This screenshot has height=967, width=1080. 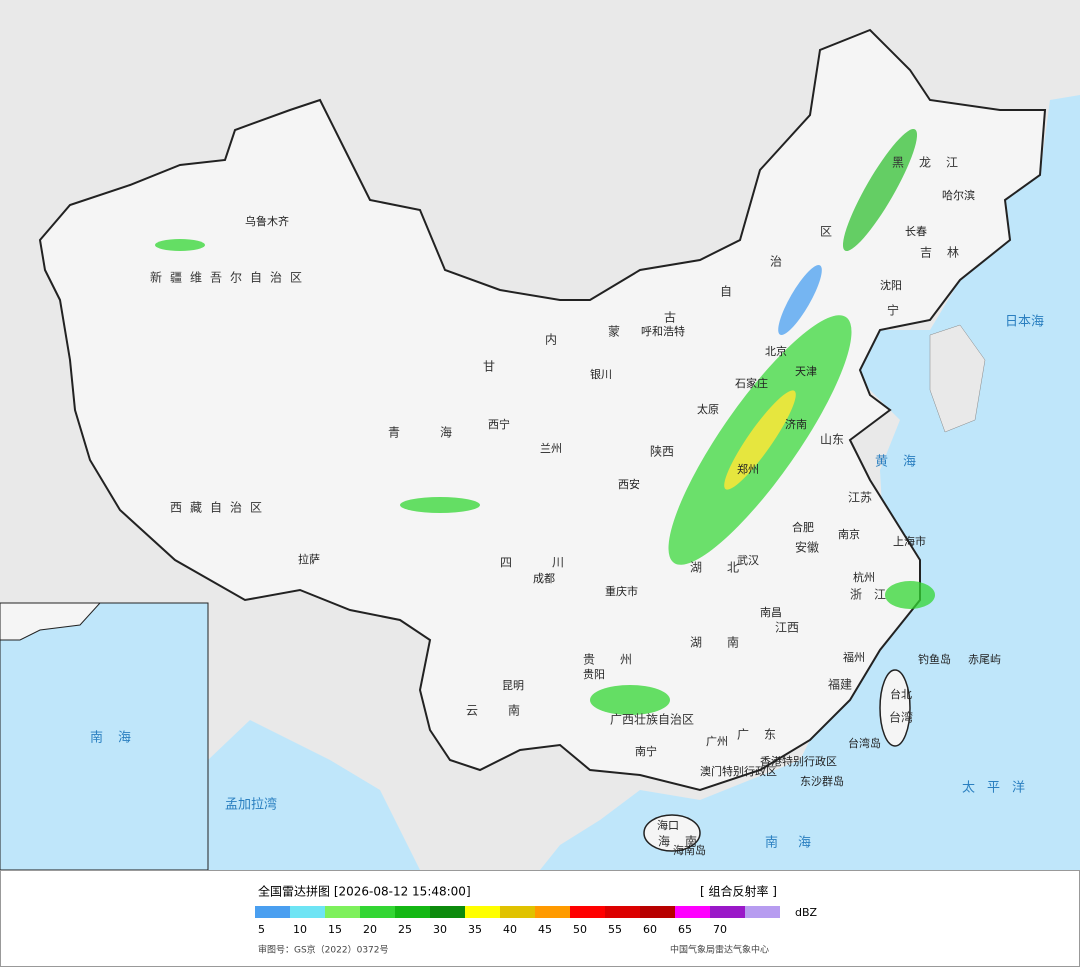 What do you see at coordinates (717, 741) in the screenshot?
I see `place-label: 广州` at bounding box center [717, 741].